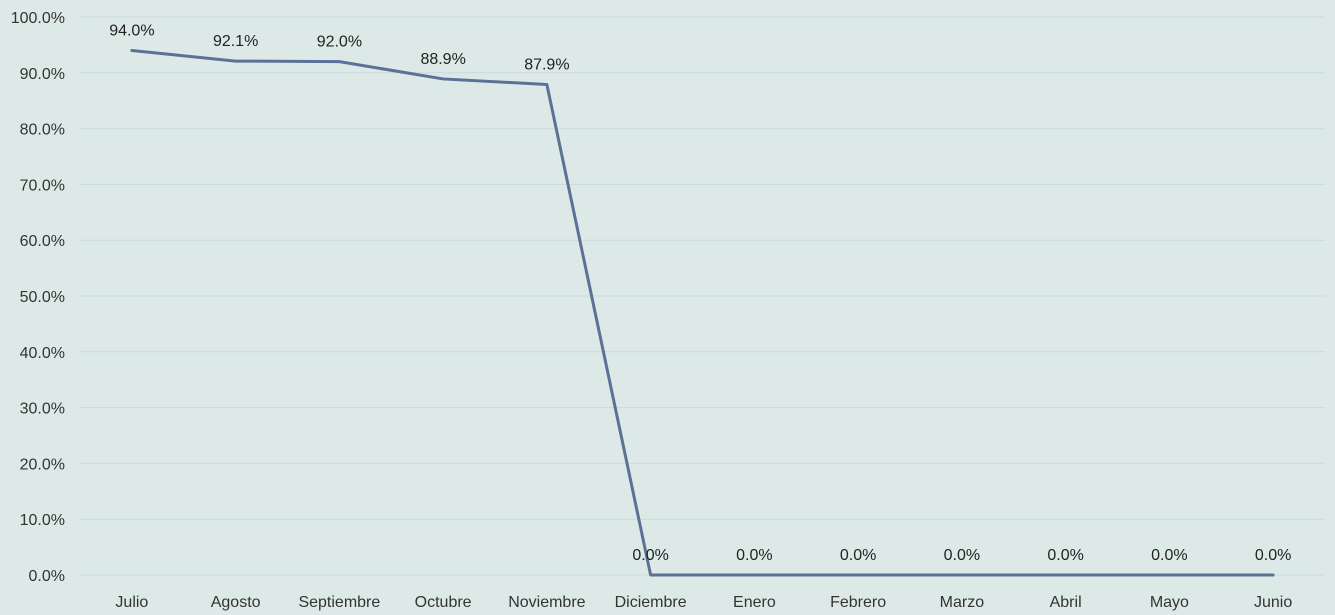 This screenshot has width=1335, height=615. What do you see at coordinates (42, 297) in the screenshot?
I see `y-tick-label-50: 50.0%` at bounding box center [42, 297].